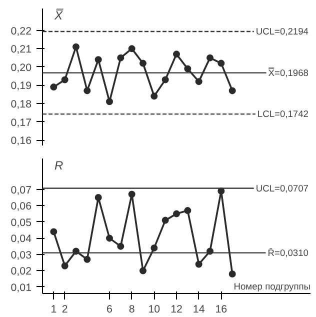 The width and height of the screenshot is (316, 317). What do you see at coordinates (59, 165) in the screenshot?
I see `y-axis-title: R` at bounding box center [59, 165].